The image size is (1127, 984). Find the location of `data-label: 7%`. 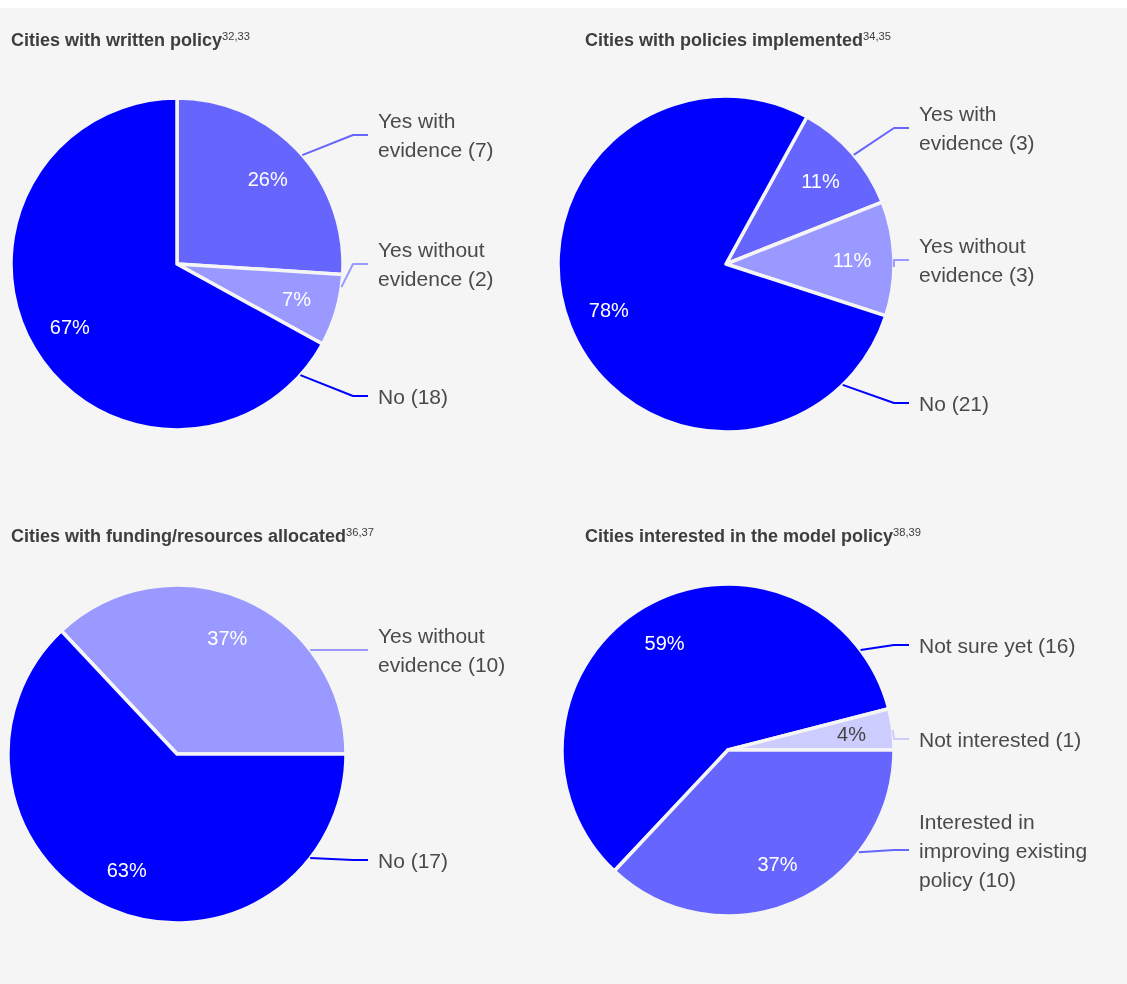

data-label: 7% is located at coordinates (297, 298).